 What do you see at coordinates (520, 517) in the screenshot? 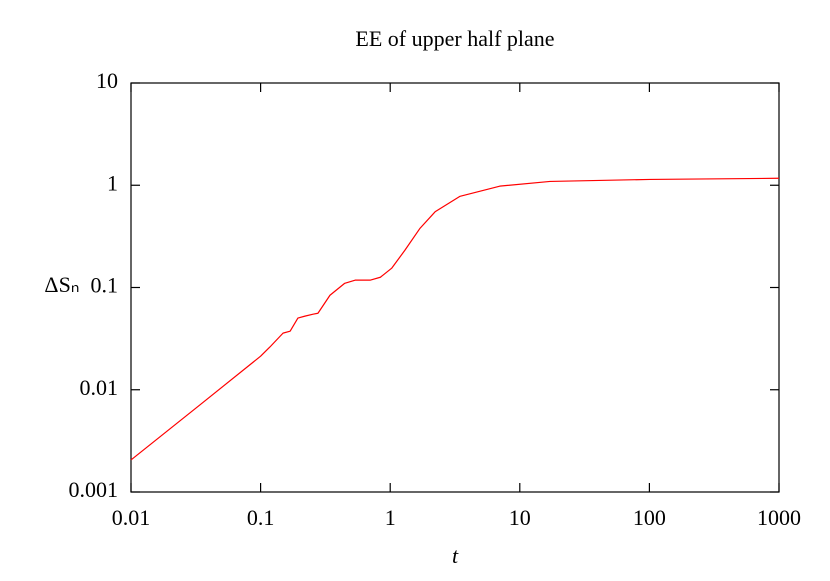
I see `x-tick-label: 10` at bounding box center [520, 517].